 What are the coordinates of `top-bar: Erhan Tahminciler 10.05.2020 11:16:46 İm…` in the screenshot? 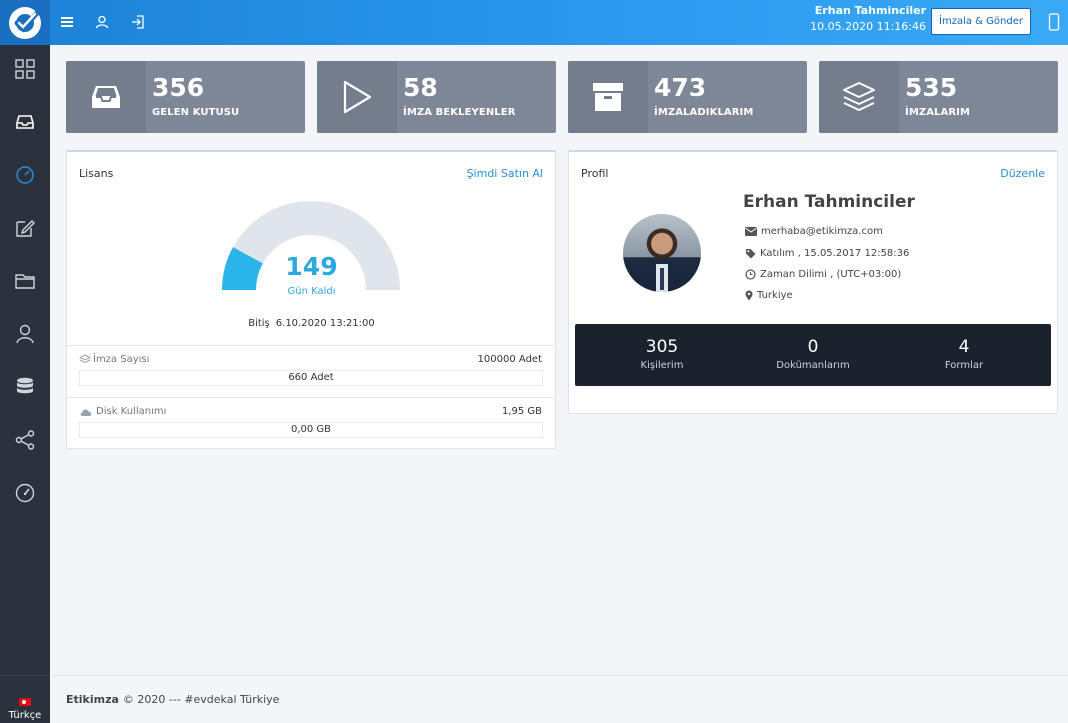 It's located at (534, 22).